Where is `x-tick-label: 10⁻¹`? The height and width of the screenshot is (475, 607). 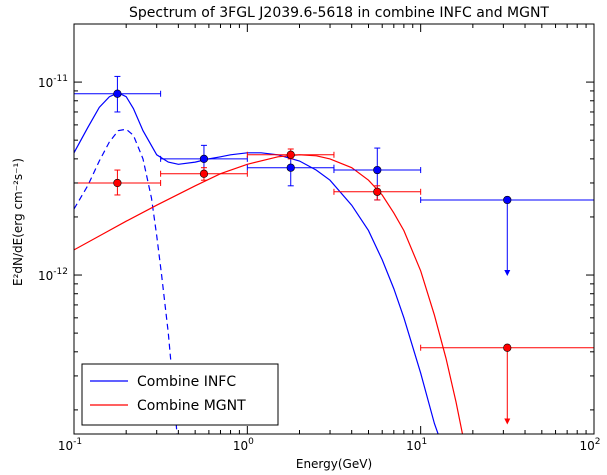
x-tick-label: 10⁻¹ is located at coordinates (70, 445).